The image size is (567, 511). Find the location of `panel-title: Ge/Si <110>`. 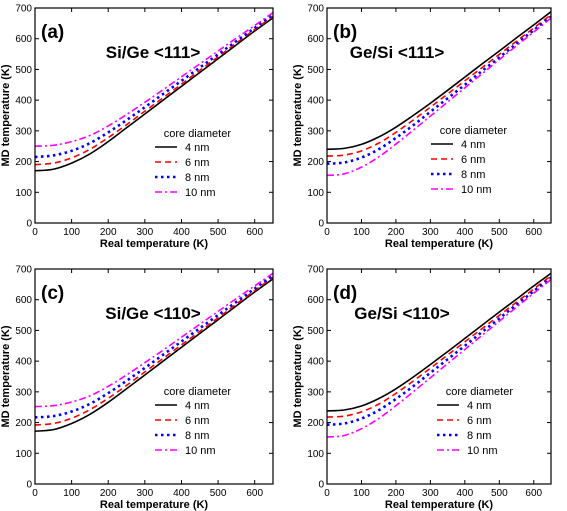

panel-title: Ge/Si <110> is located at coordinates (402, 313).